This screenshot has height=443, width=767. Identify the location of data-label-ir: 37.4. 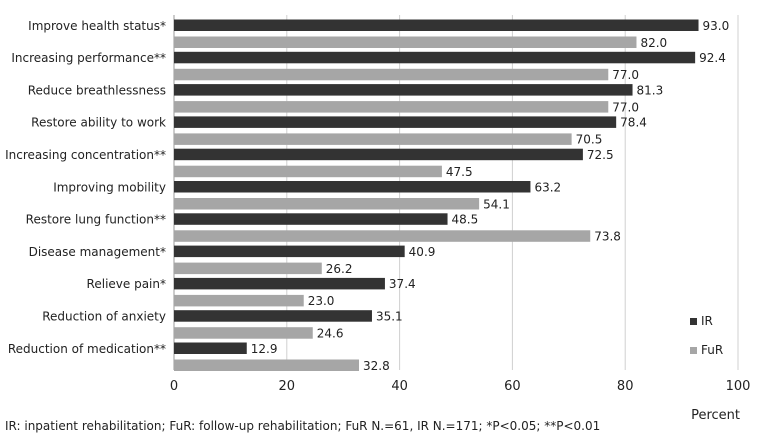
(402, 284).